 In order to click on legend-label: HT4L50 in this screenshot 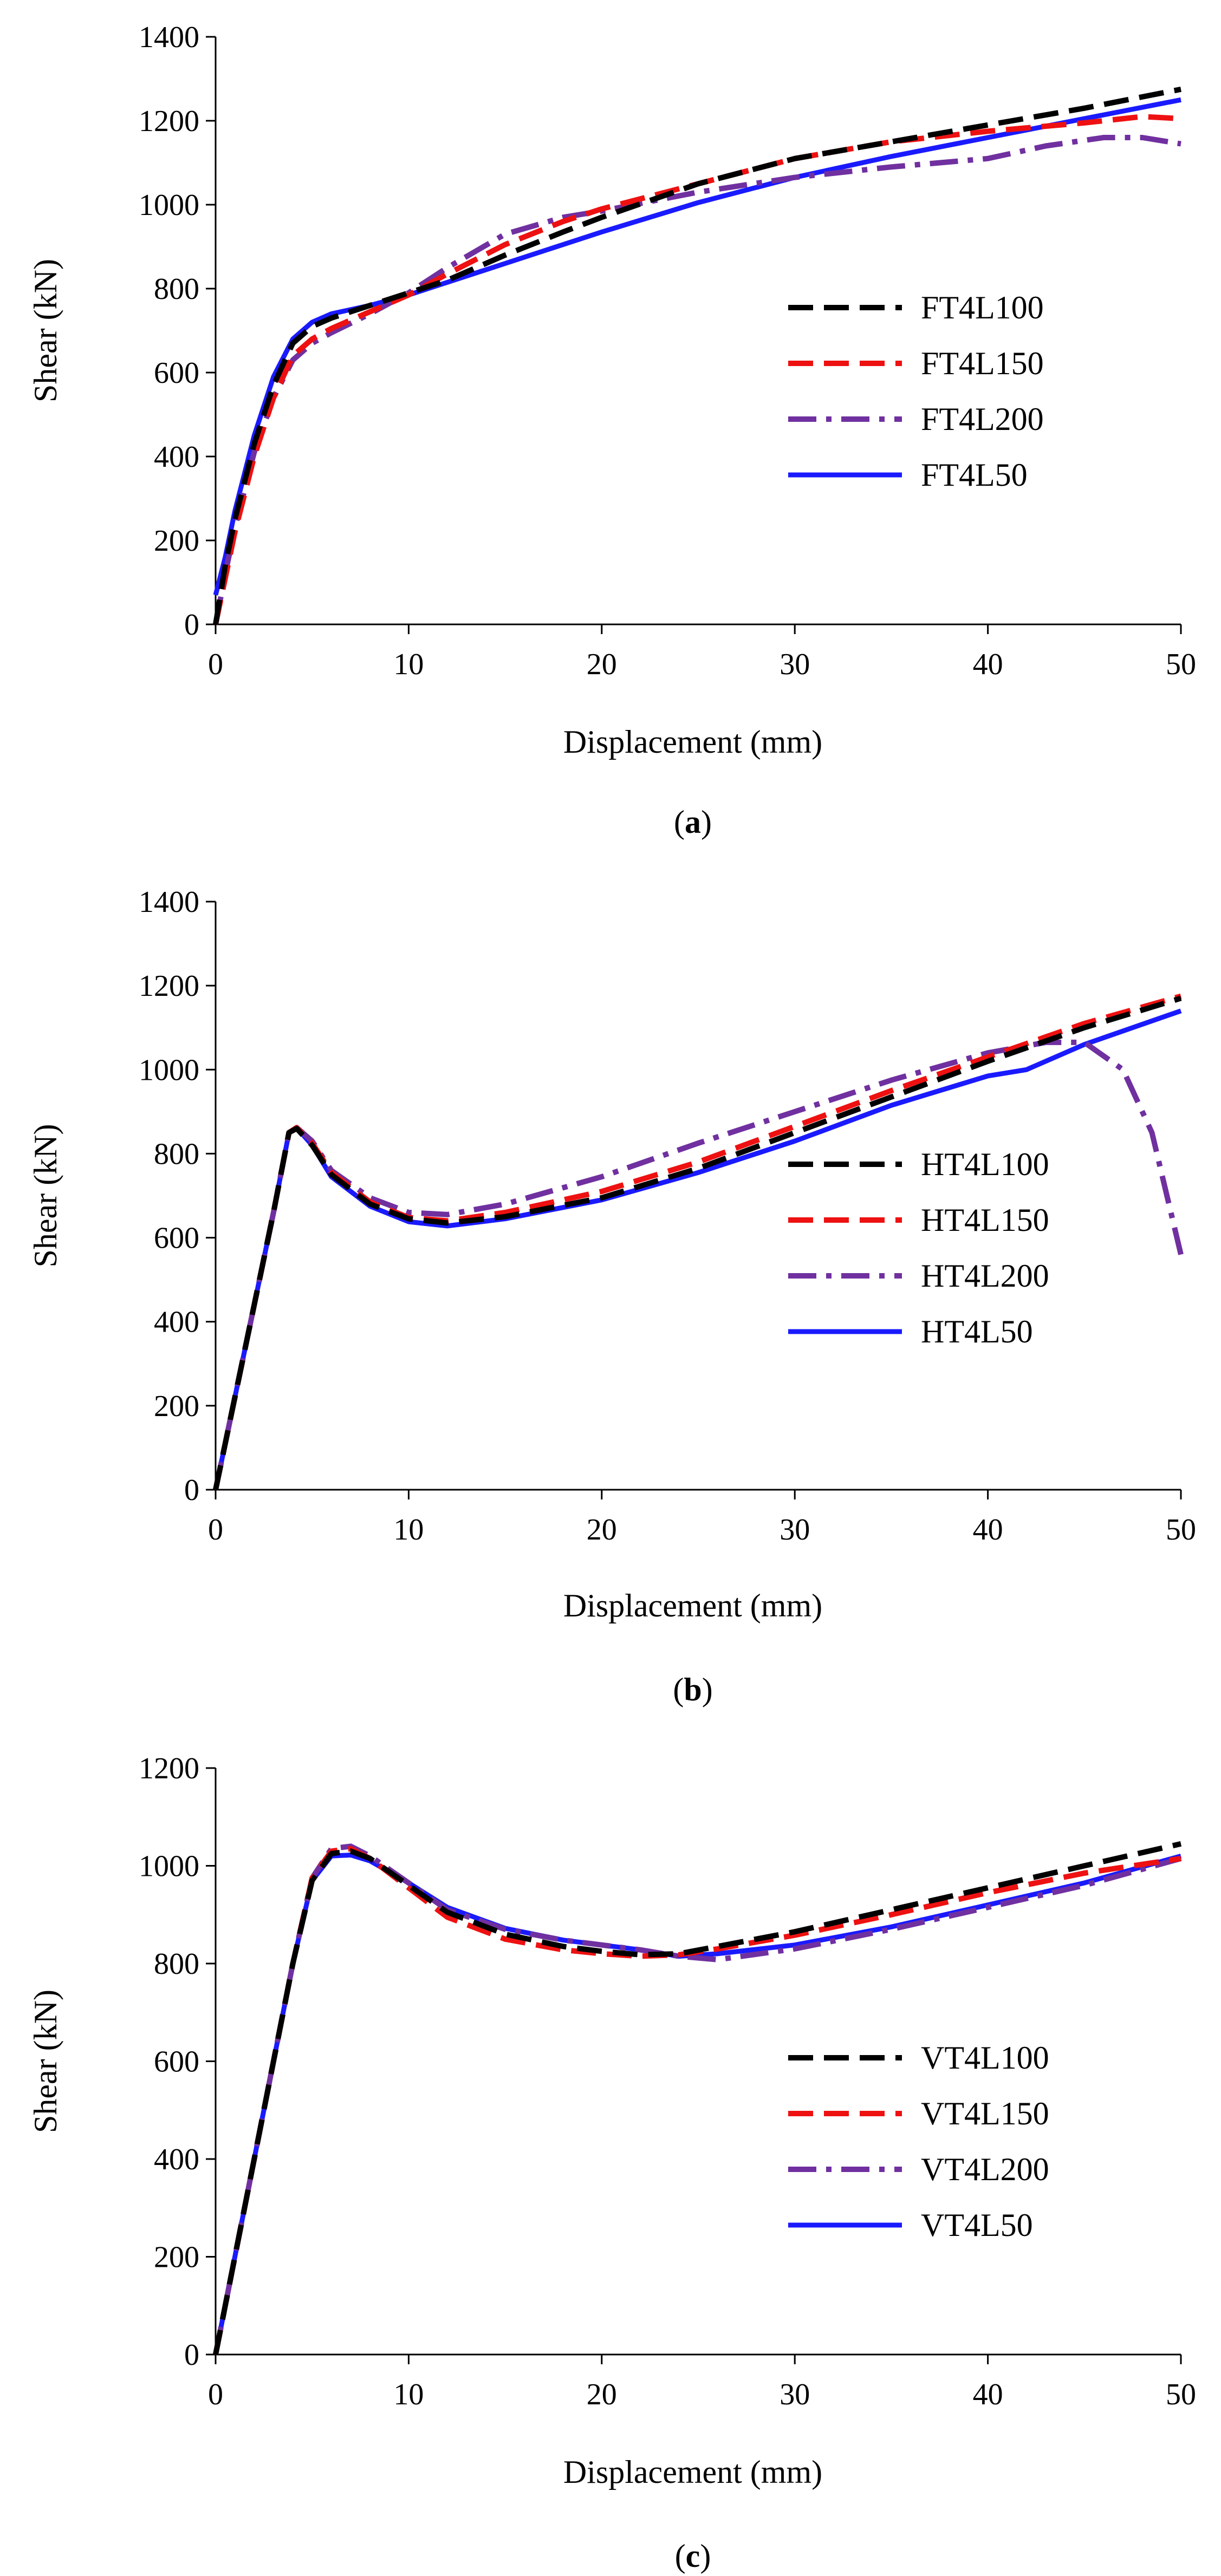, I will do `click(977, 1331)`.